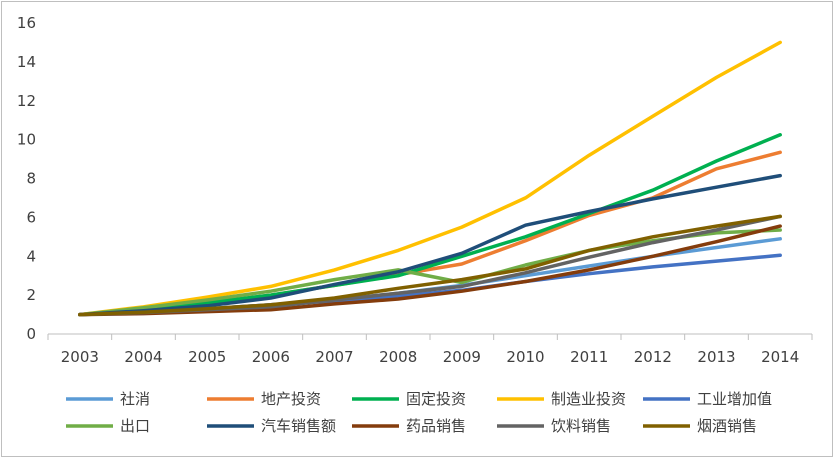  I want to click on legend-label: 制造业投资, so click(588, 399).